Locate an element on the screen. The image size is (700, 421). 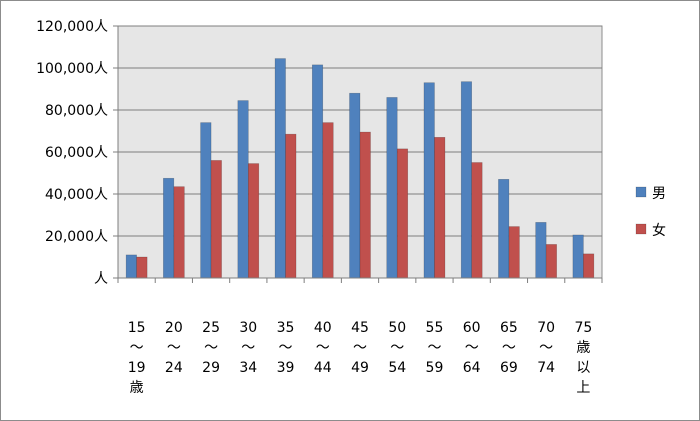
x-tick-label: 54 is located at coordinates (397, 368).